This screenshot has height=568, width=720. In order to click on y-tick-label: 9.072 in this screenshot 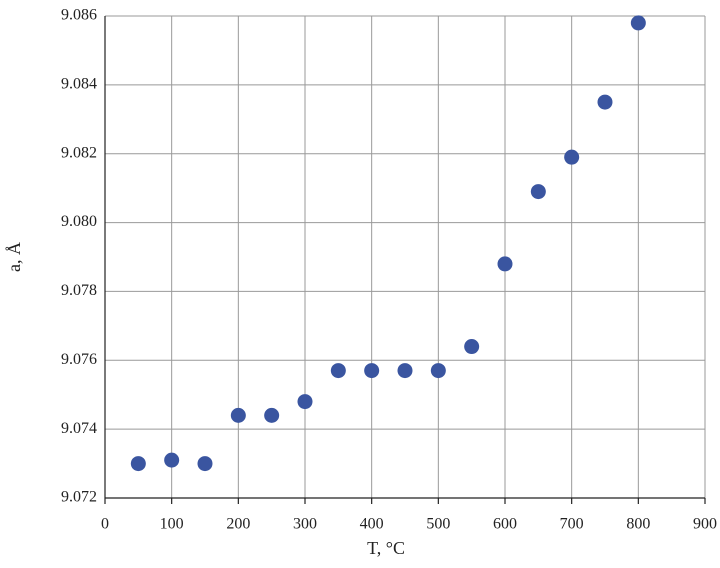, I will do `click(79, 497)`.